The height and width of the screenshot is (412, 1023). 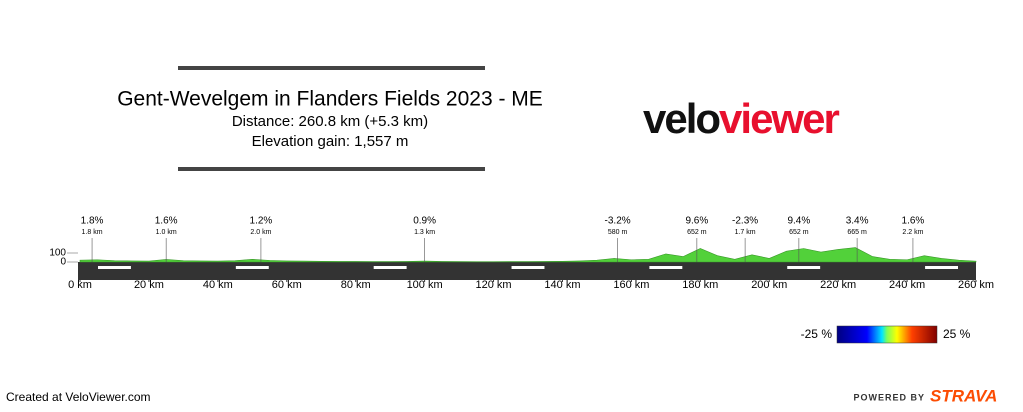 What do you see at coordinates (92, 232) in the screenshot?
I see `climb-length: 1.8 km` at bounding box center [92, 232].